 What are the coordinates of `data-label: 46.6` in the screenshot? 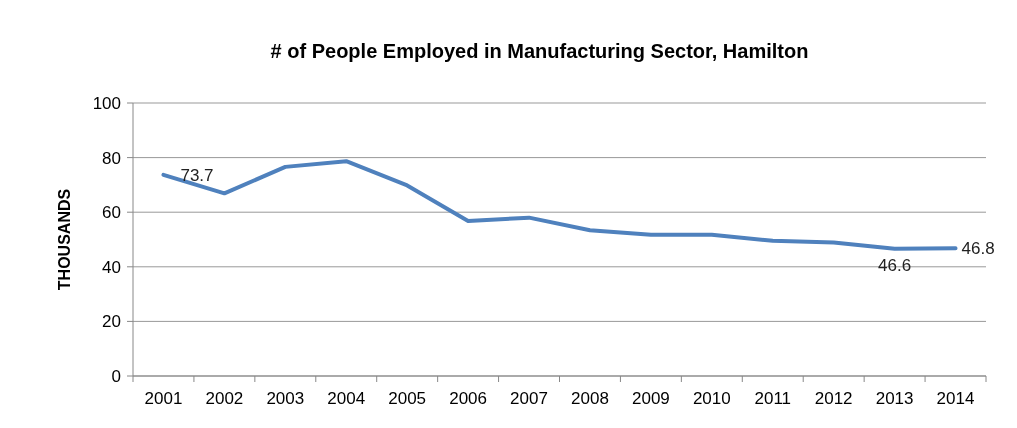 It's located at (895, 265).